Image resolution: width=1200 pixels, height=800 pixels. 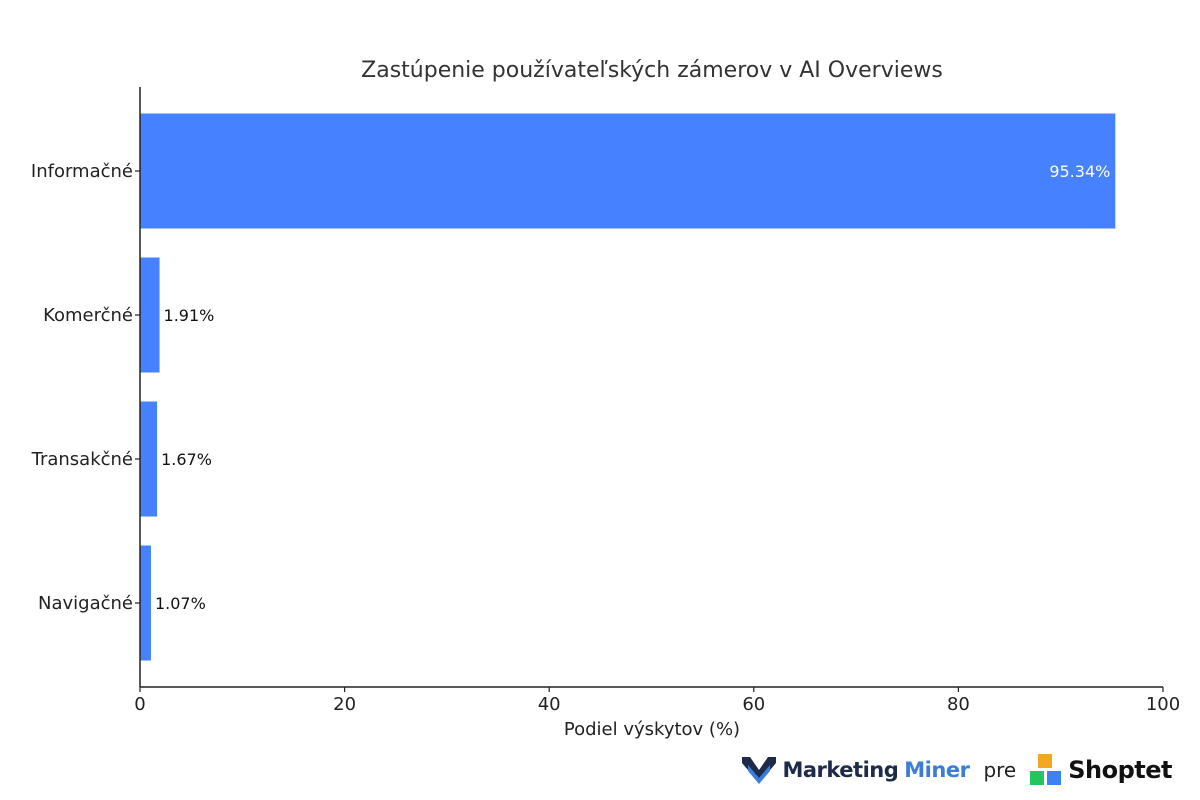 I want to click on marketing-miner-logo: Marketing Miner, so click(x=856, y=770).